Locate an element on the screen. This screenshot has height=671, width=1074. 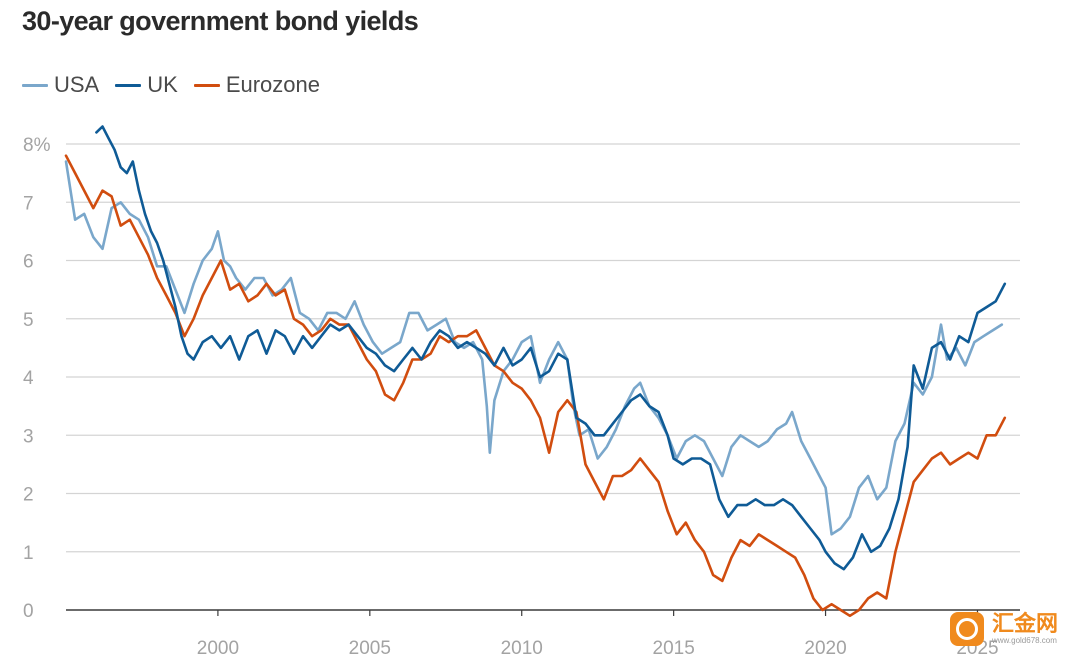
legend-label-eurozone: Eurozone is located at coordinates (272, 84).